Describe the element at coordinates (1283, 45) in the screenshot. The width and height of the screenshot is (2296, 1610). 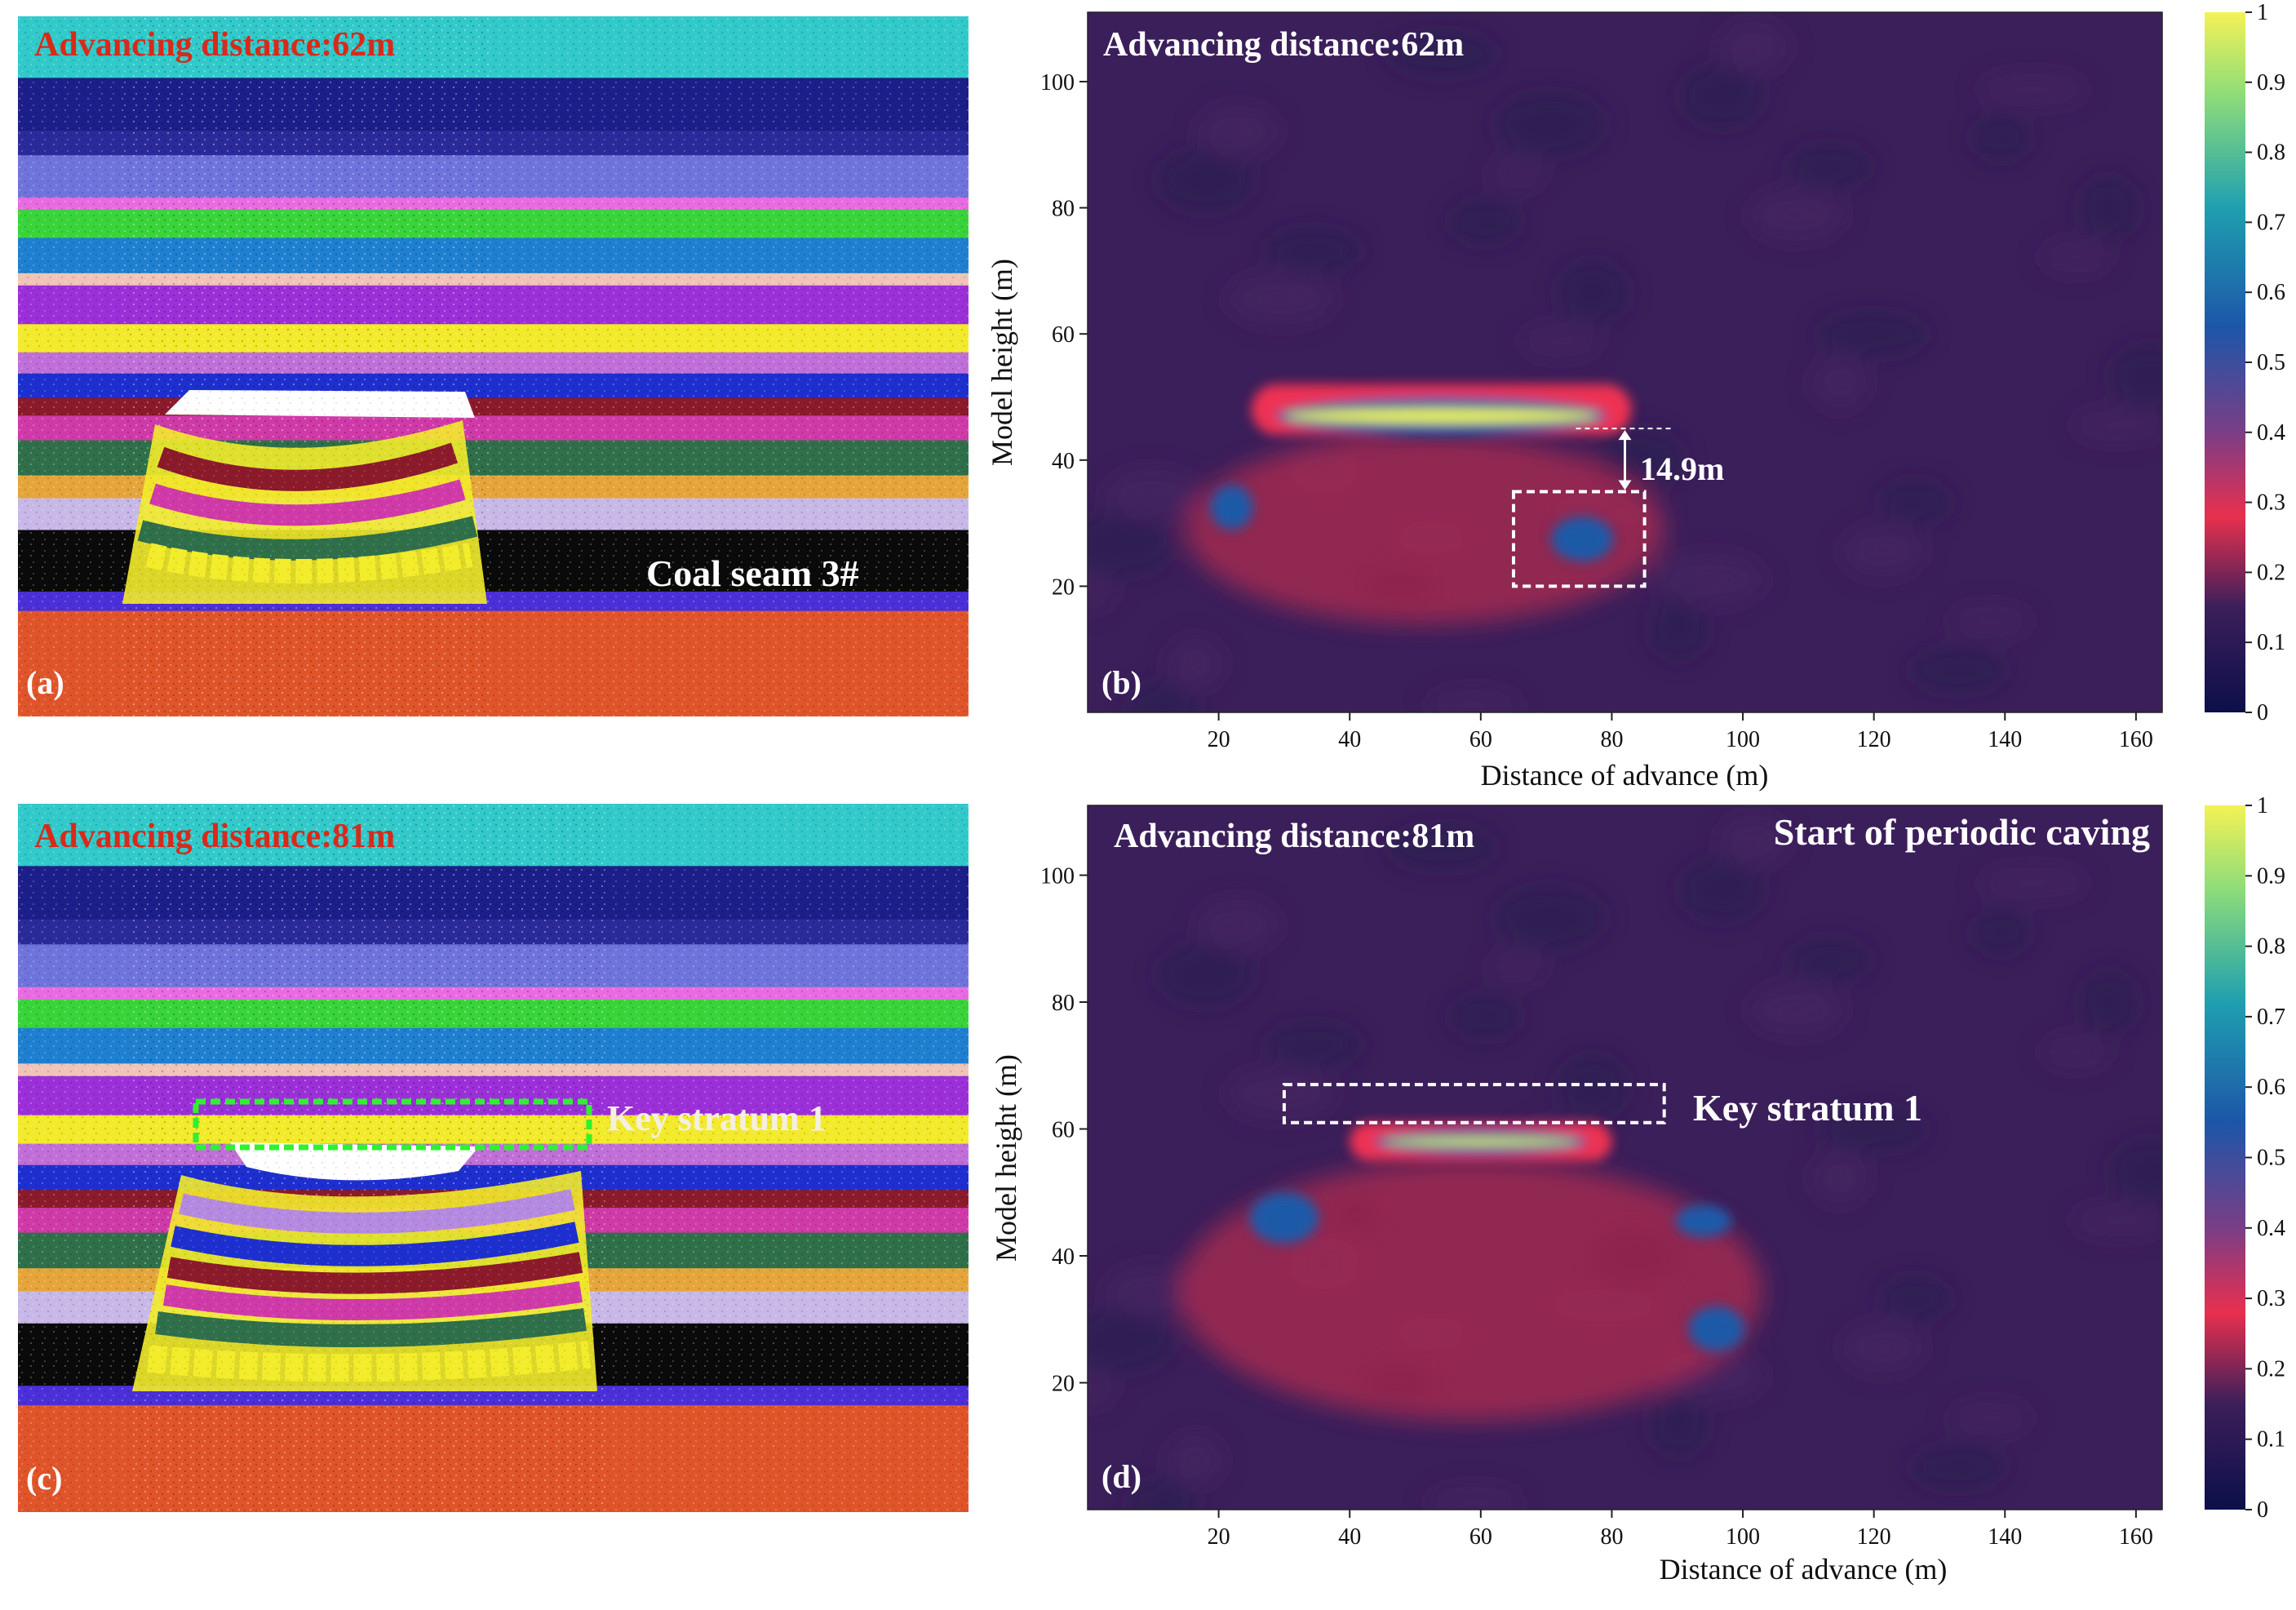
I see `panel-b-title: Advancing distance:62m` at that location.